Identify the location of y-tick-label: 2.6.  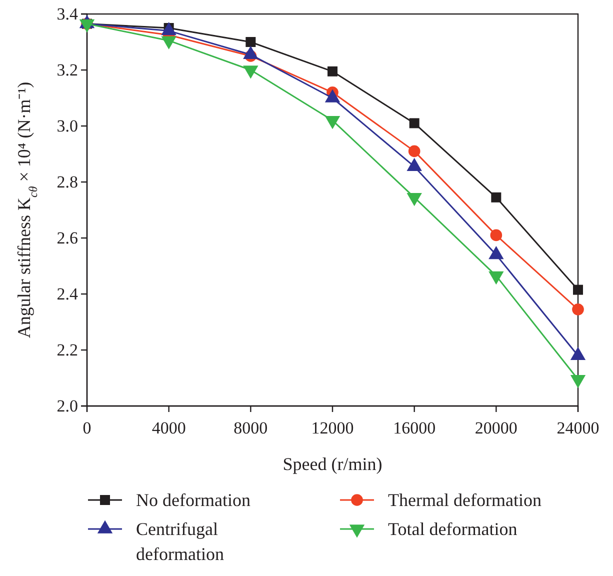
(67, 238).